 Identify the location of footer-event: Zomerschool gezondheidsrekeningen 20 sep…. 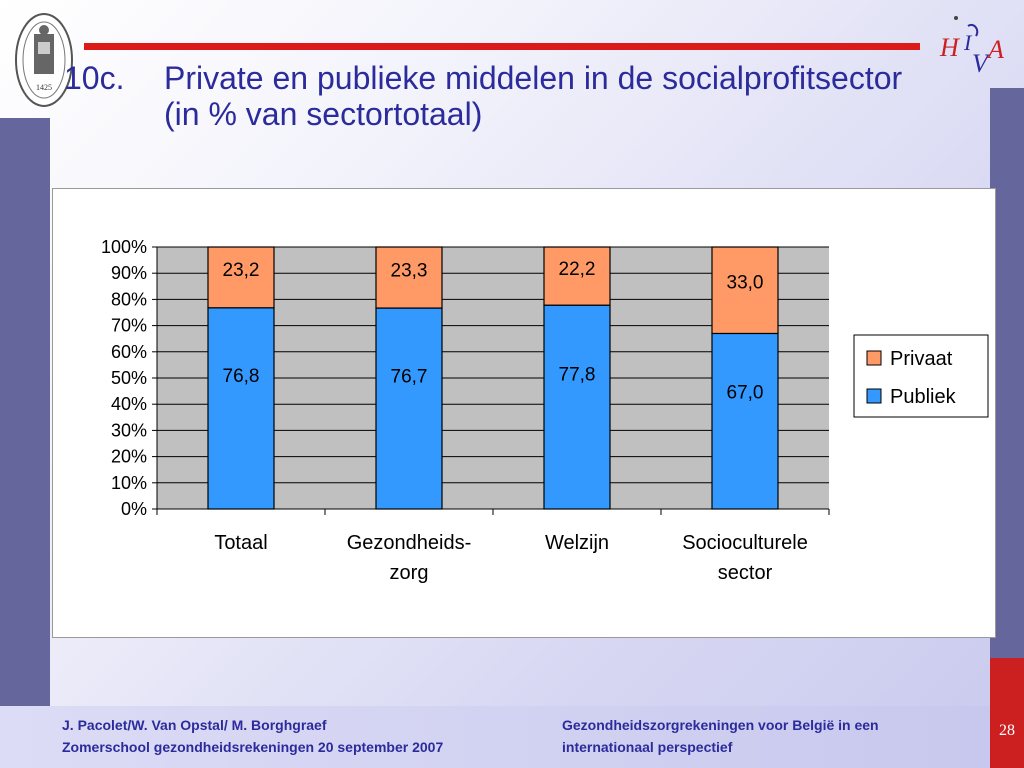
(253, 747).